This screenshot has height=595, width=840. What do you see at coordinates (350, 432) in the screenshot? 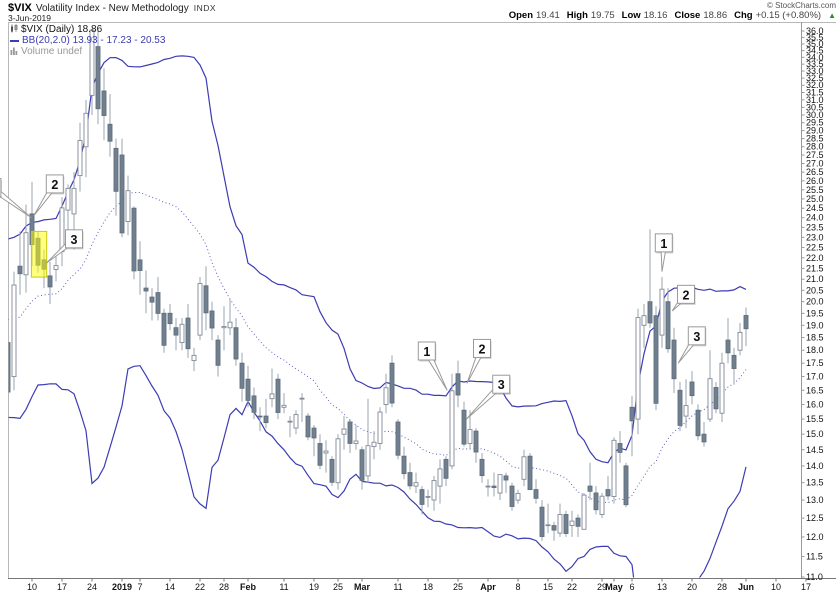
I see `candle-02/27` at bounding box center [350, 432].